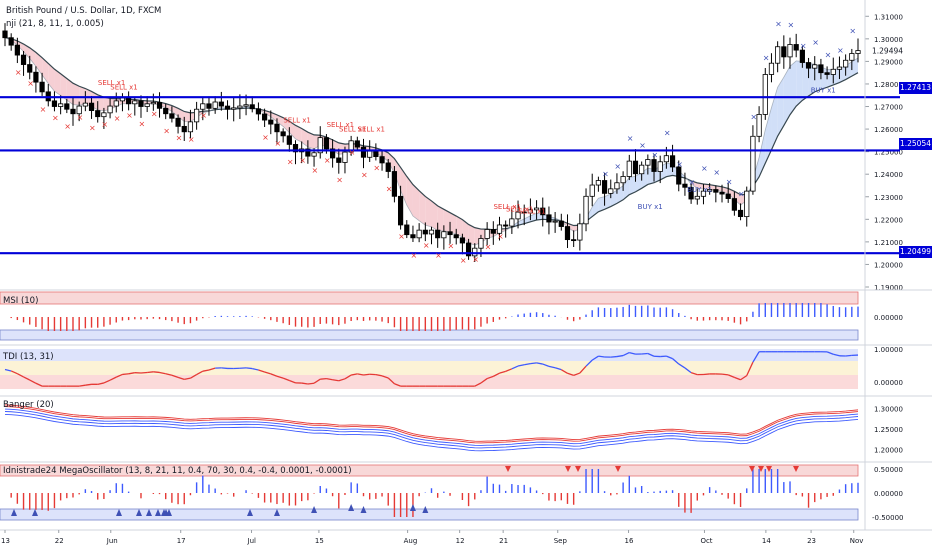  Describe the element at coordinates (915, 252) in the screenshot. I see `level-tag-3: 1.20499` at that location.